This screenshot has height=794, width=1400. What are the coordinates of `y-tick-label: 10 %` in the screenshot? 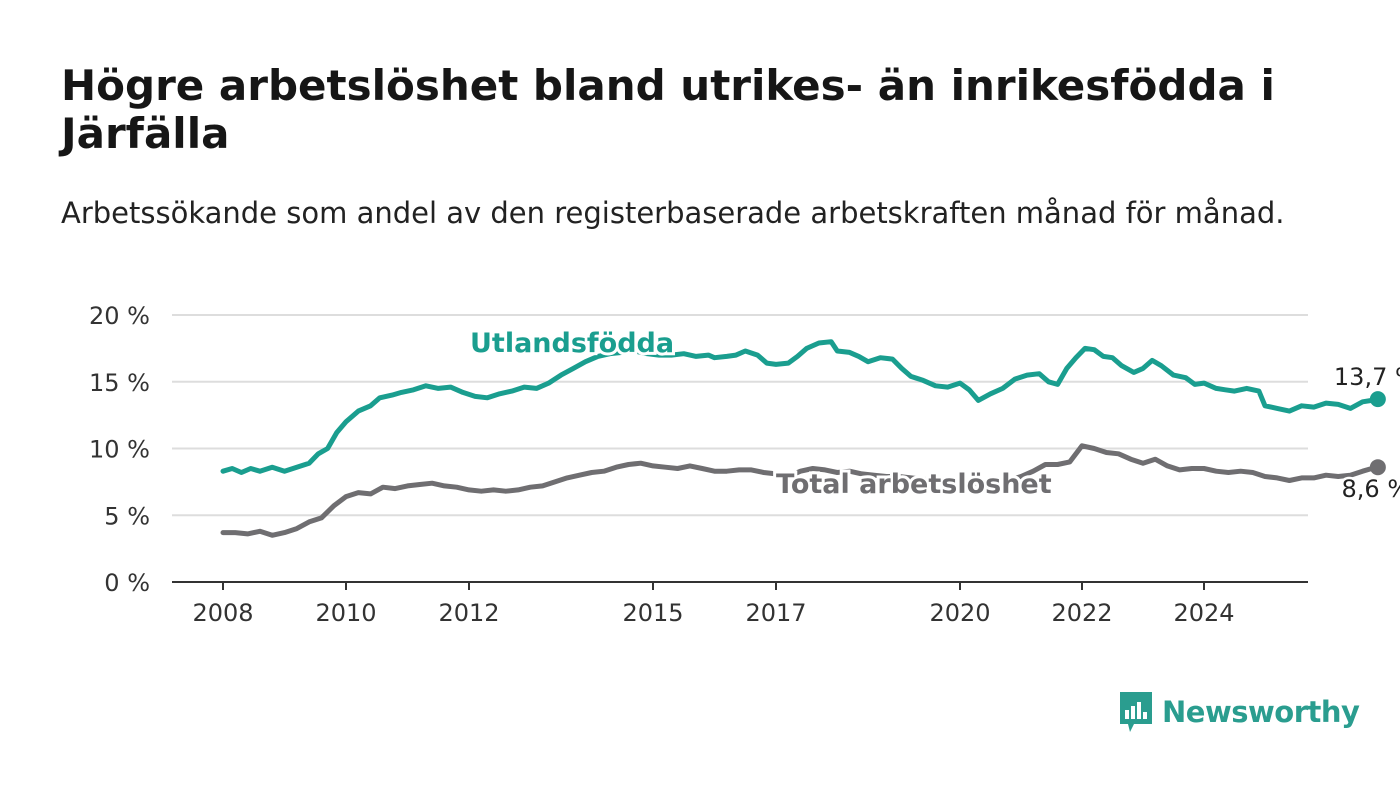 It's located at (119, 450).